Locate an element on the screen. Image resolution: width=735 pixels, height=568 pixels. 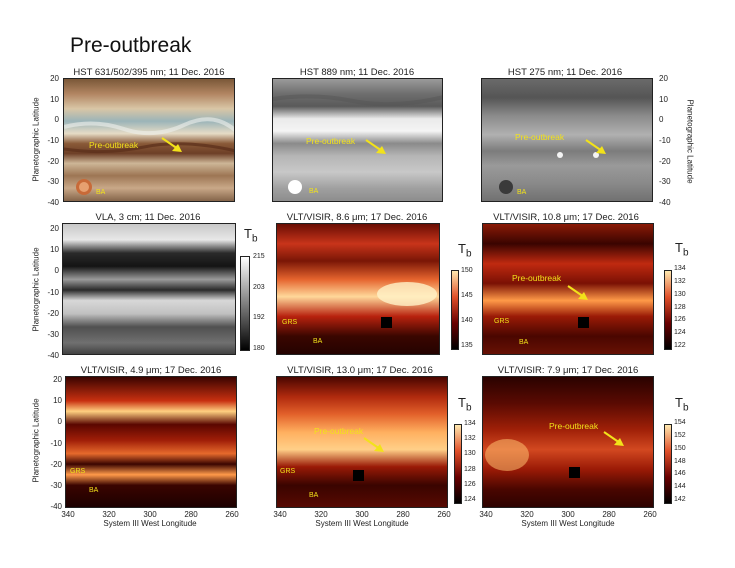
panel-title-visir-8-6: VLT/VISIR, 8.6 μm; 17 Dec. 2016 is located at coordinates (357, 217).